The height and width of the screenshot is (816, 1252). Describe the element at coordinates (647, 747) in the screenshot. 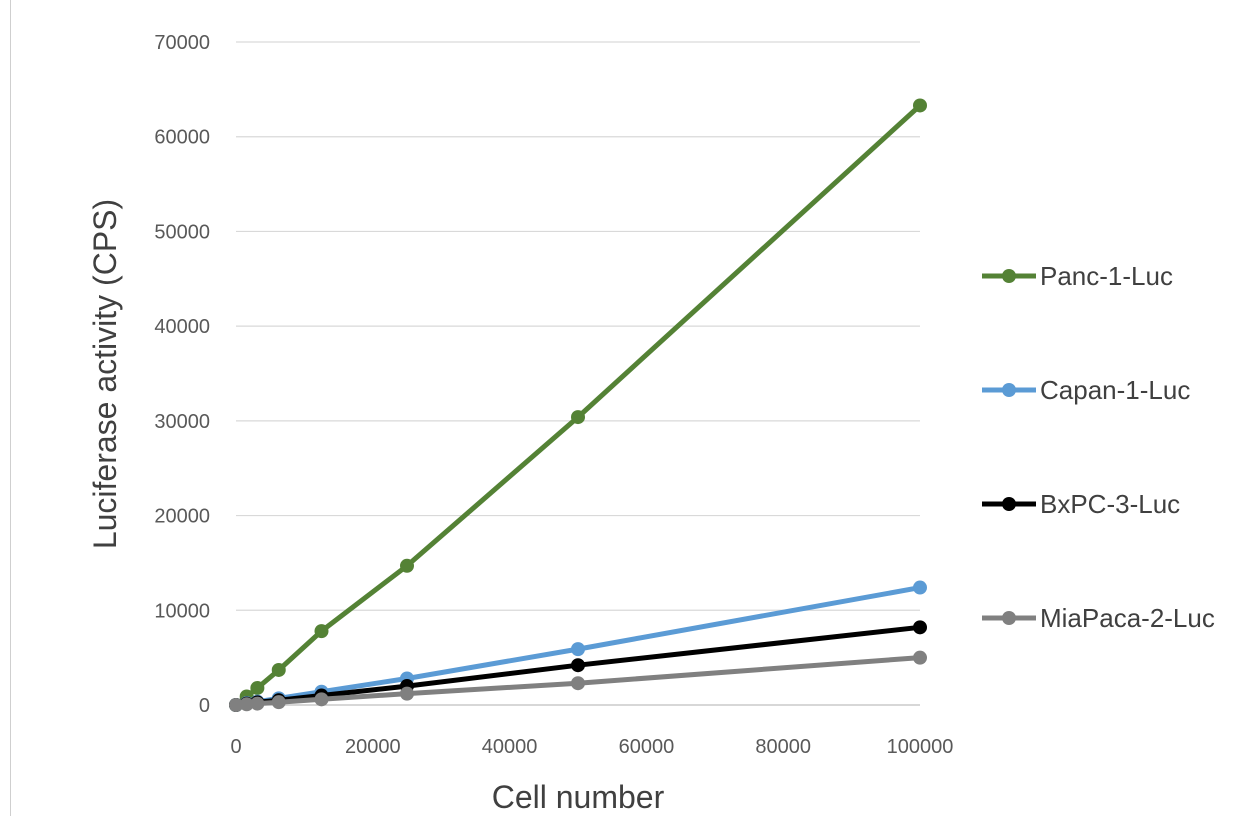

I see `x-tick-label: 60000` at that location.